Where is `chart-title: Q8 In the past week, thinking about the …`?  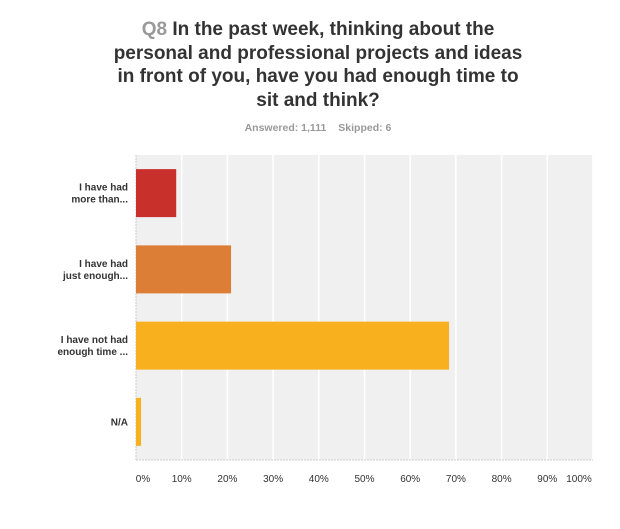
chart-title: Q8 In the past week, thinking about the … is located at coordinates (318, 65).